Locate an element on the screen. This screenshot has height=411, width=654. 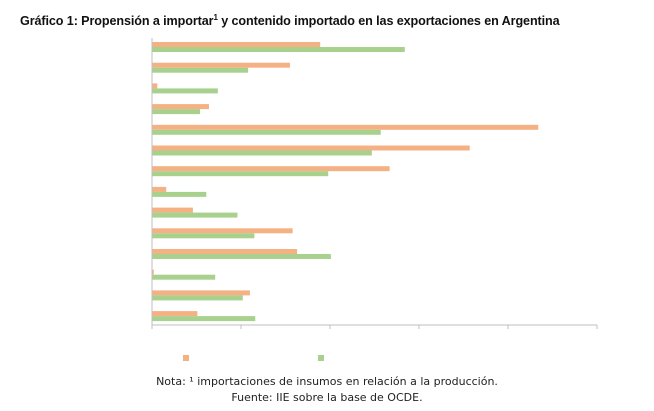
title-main: Gráfico 1: Propensión a importar is located at coordinates (117, 21).